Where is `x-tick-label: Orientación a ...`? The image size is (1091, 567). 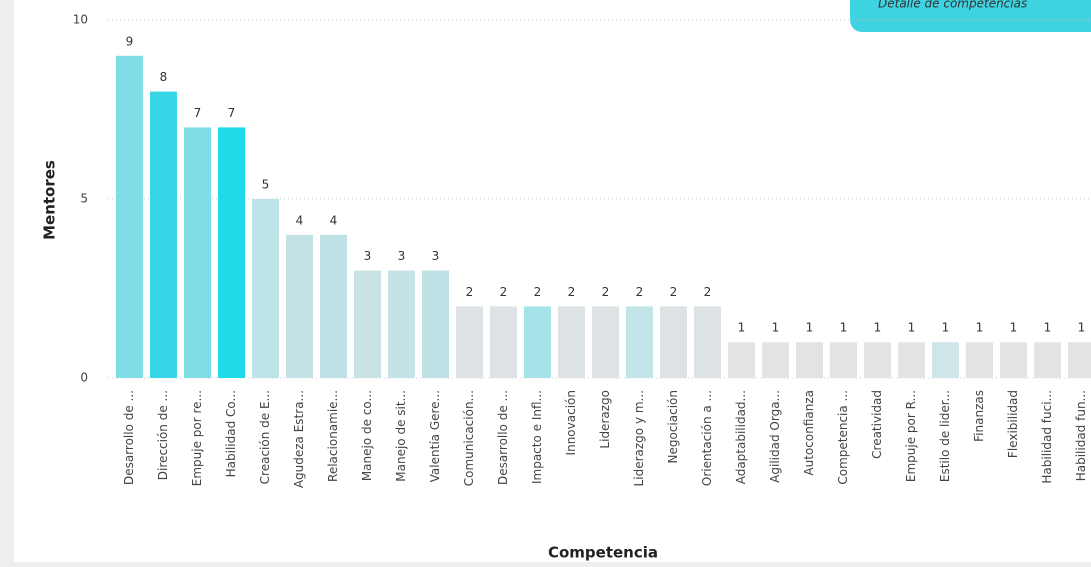 x-tick-label: Orientación a ... is located at coordinates (707, 438).